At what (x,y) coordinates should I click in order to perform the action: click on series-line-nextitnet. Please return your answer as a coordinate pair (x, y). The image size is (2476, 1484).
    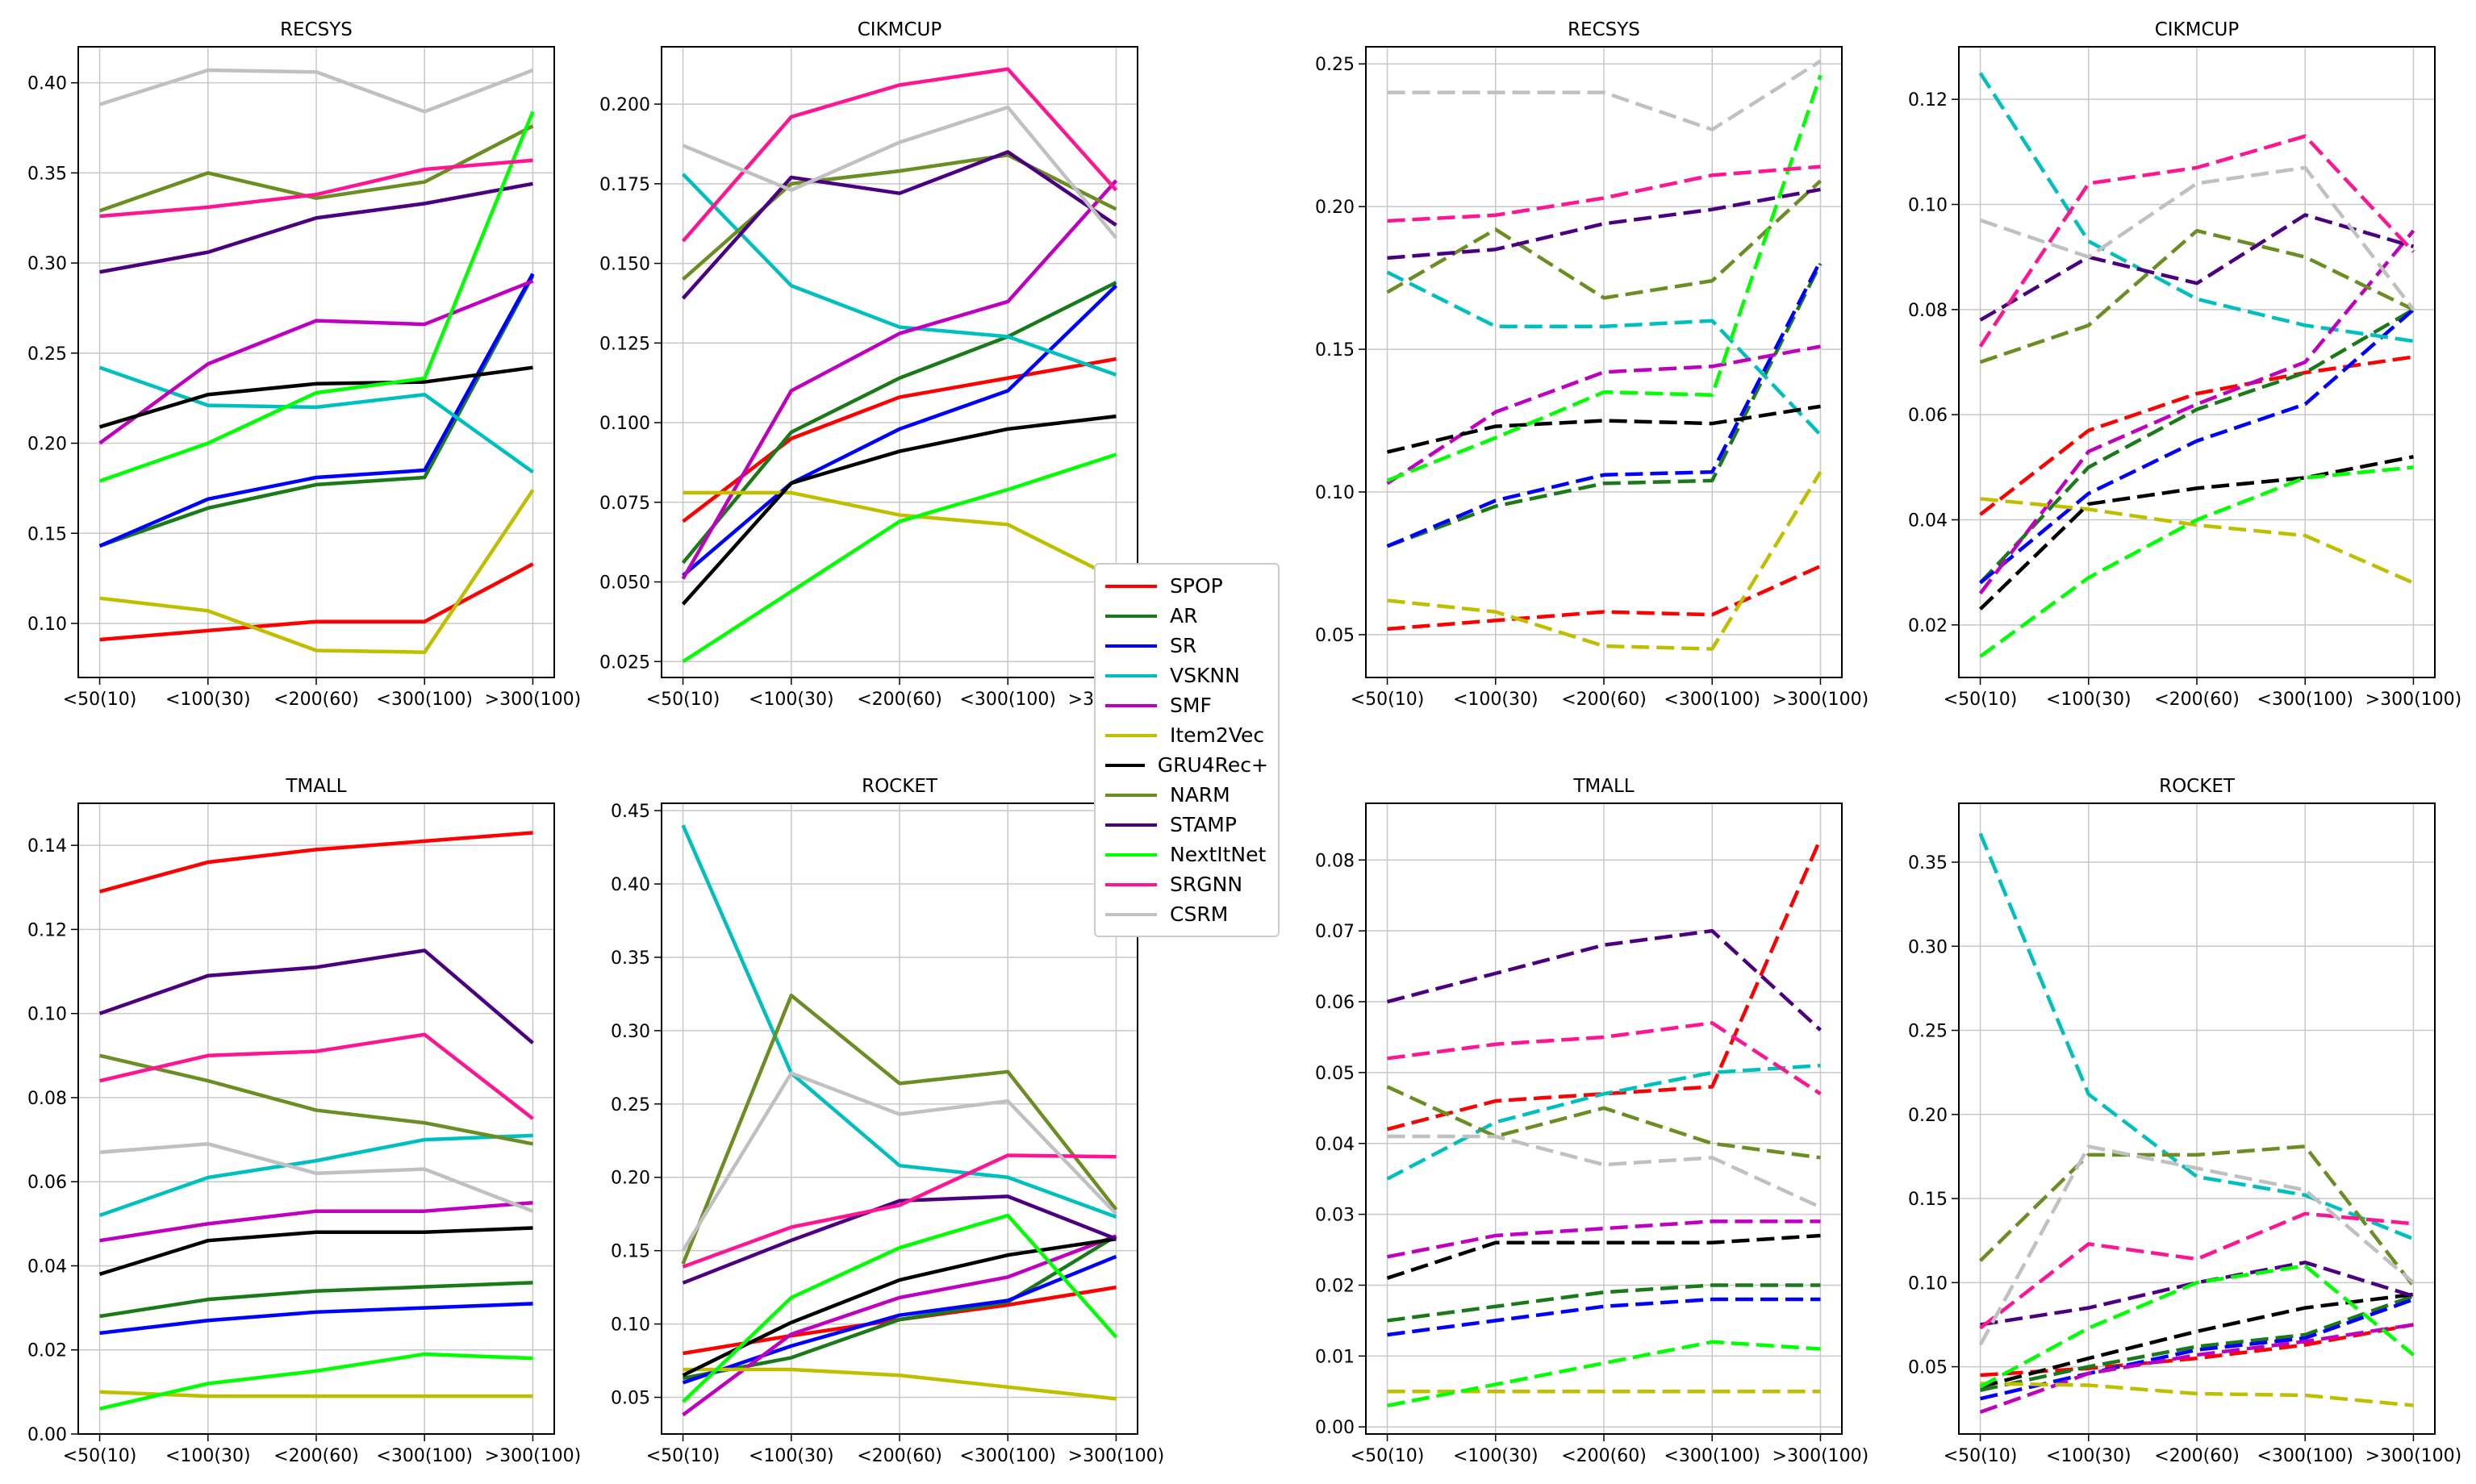
    Looking at the image, I should click on (1605, 278).